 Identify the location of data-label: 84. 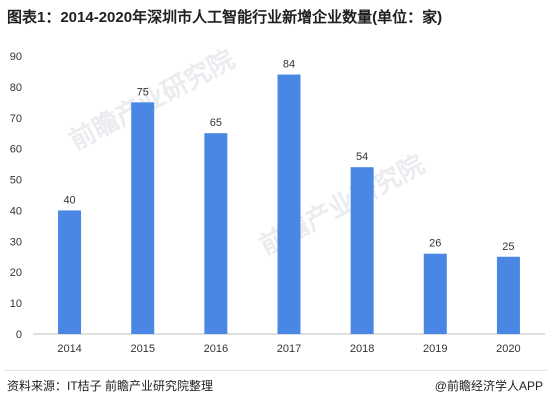
(289, 65).